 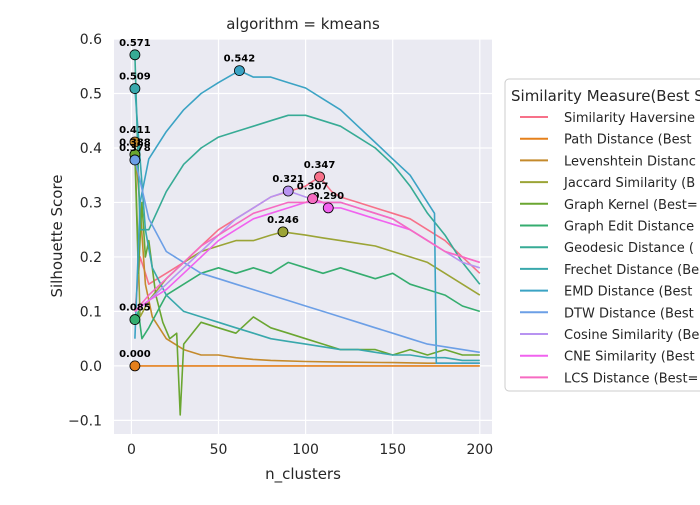 What do you see at coordinates (631, 205) in the screenshot?
I see `legend-label: Graph Kernel (Best=` at bounding box center [631, 205].